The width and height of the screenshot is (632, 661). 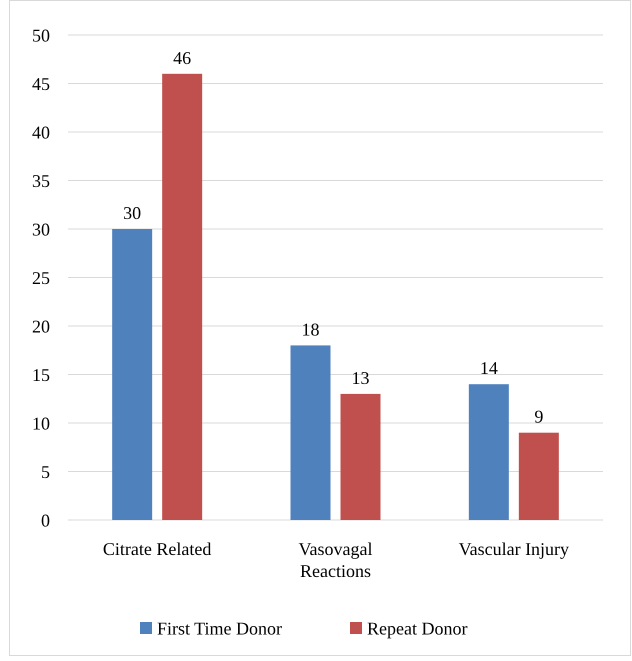 What do you see at coordinates (41, 374) in the screenshot?
I see `y-tick-label: 15` at bounding box center [41, 374].